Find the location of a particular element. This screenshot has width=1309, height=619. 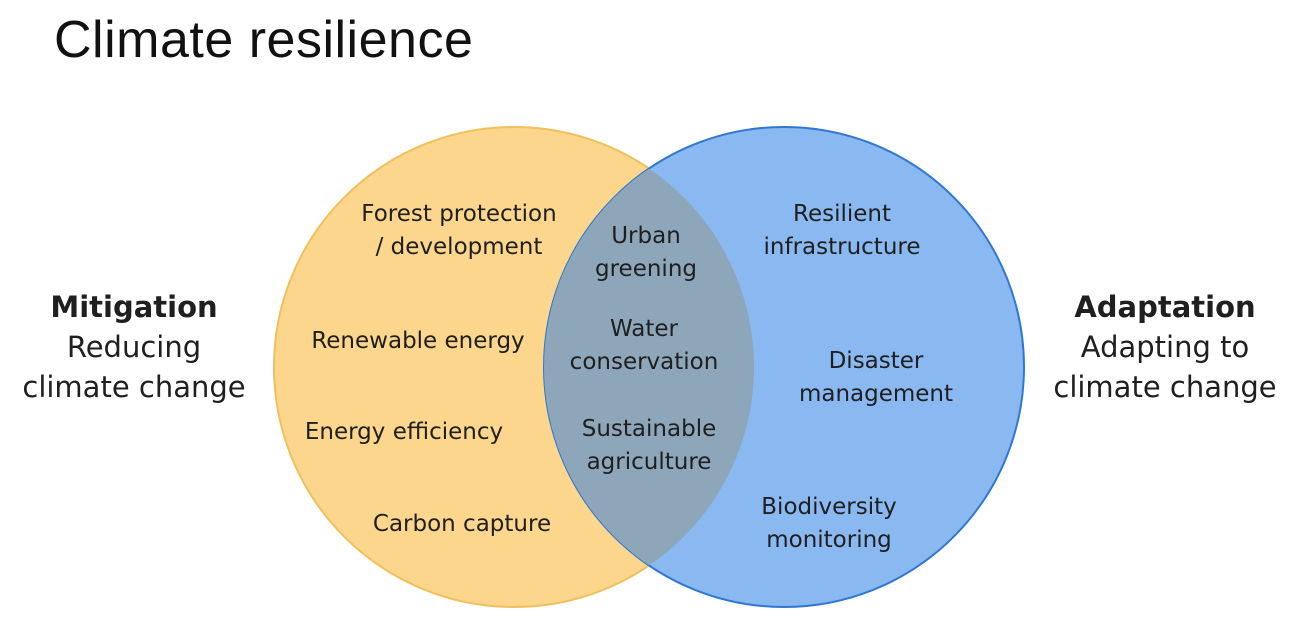

item-renewable-energy: Renewable energy is located at coordinates (417, 341).